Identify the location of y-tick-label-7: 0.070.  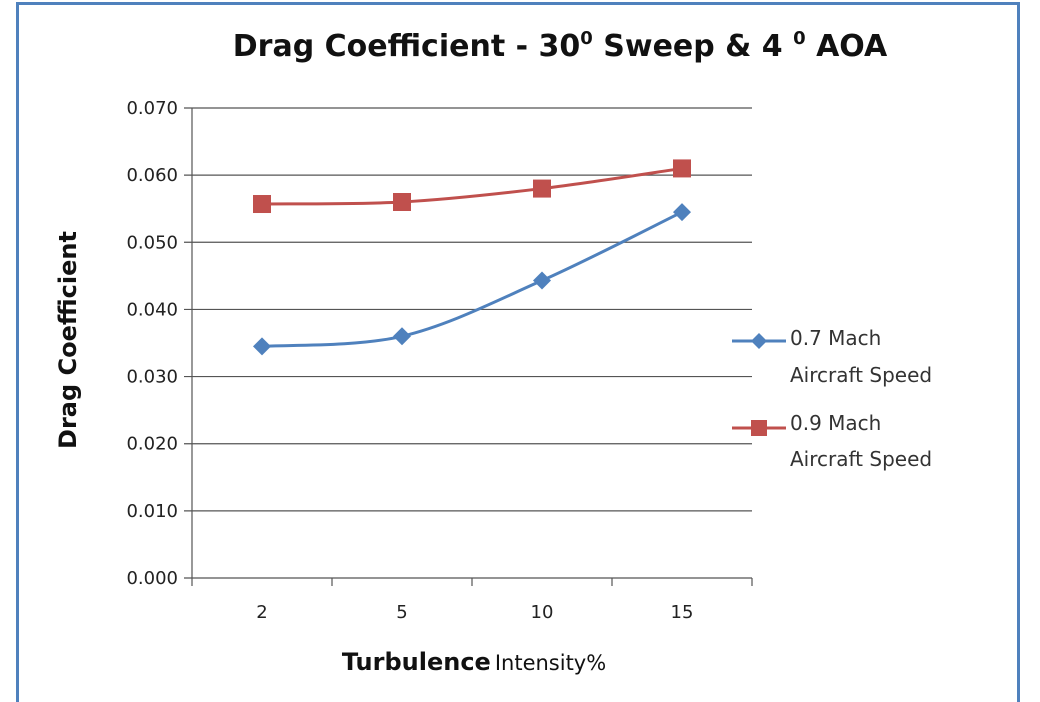
(152, 108).